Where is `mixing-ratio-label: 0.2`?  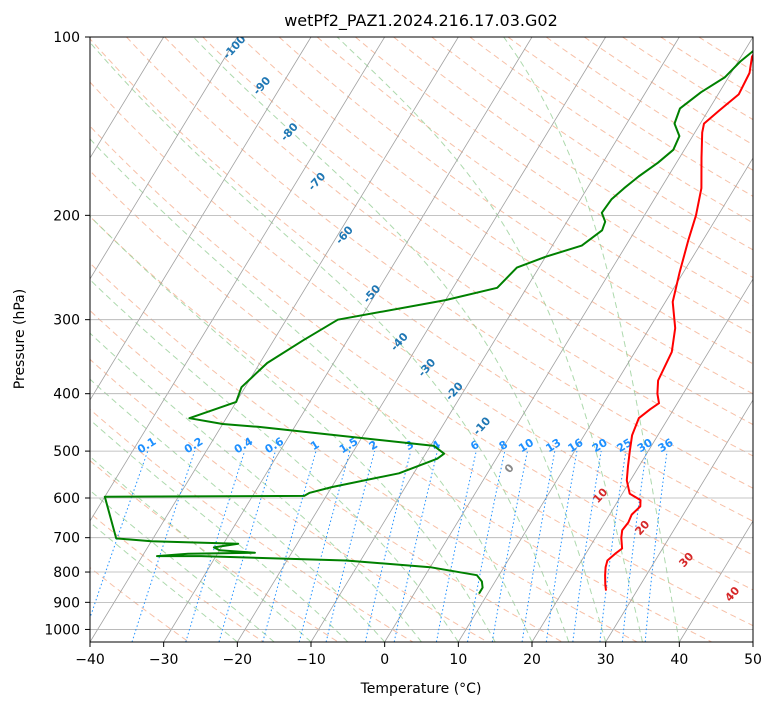 mixing-ratio-label: 0.2 is located at coordinates (193, 445).